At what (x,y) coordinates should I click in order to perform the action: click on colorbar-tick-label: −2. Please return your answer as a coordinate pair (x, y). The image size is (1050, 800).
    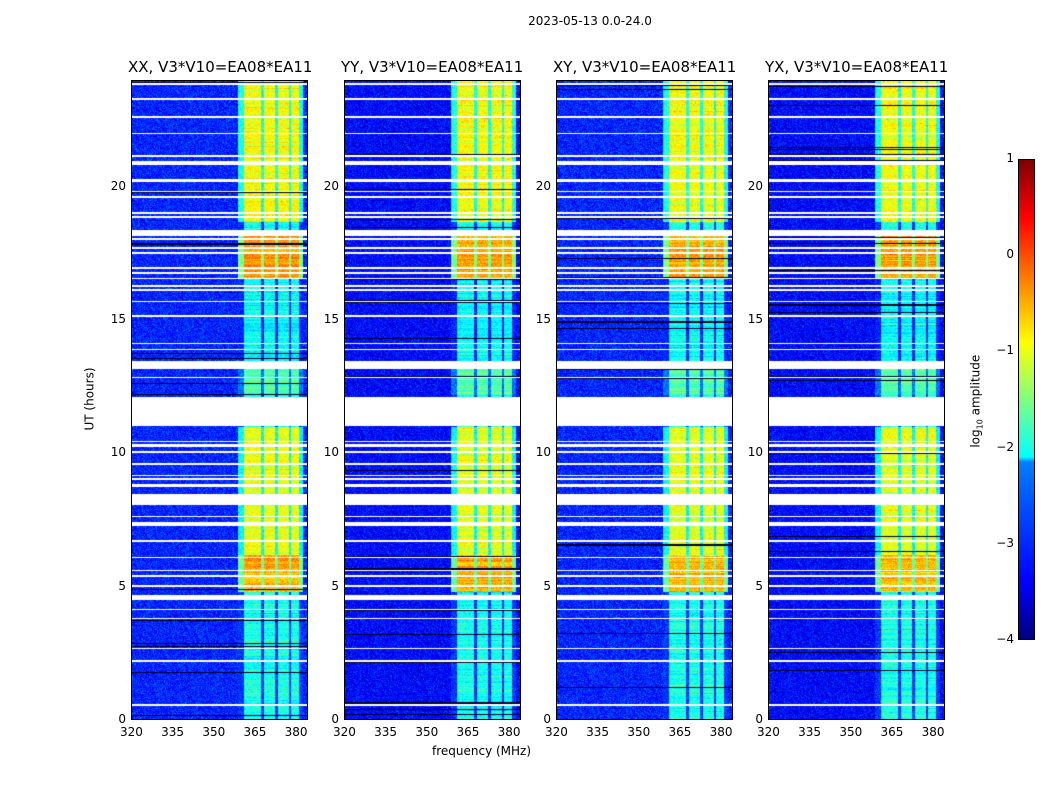
    Looking at the image, I should click on (1005, 446).